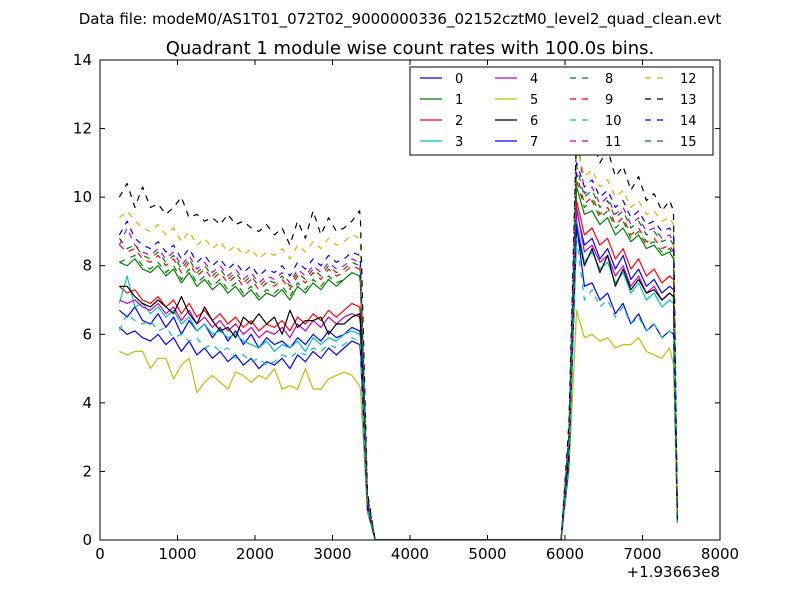 This screenshot has height=600, width=800. What do you see at coordinates (82, 129) in the screenshot?
I see `y-tick-label: 12` at bounding box center [82, 129].